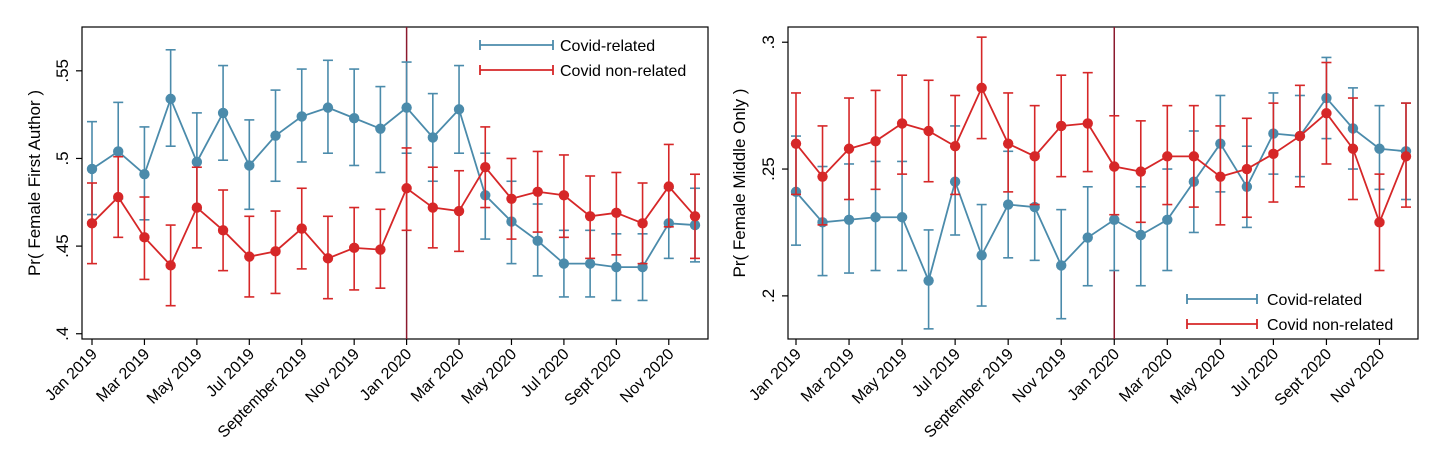 This screenshot has width=1446, height=469. What do you see at coordinates (739, 183) in the screenshot?
I see `right-y-axis-title: Pr( Female Middle Only )` at bounding box center [739, 183].